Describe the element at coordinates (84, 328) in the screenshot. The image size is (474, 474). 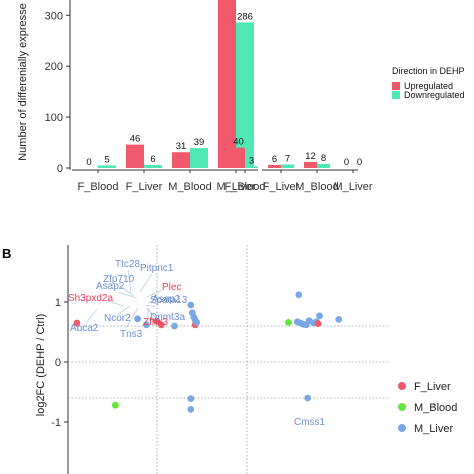
I see `gene-label: Abca2` at that location.